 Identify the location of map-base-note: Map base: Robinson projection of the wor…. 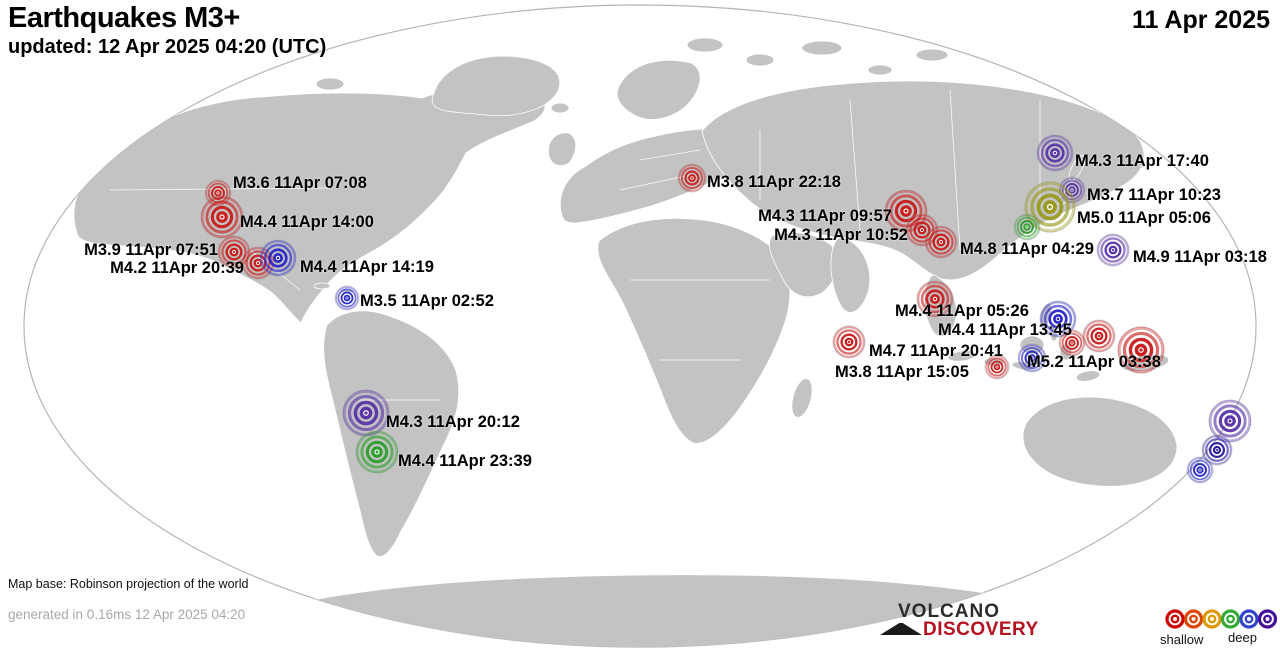
(128, 584).